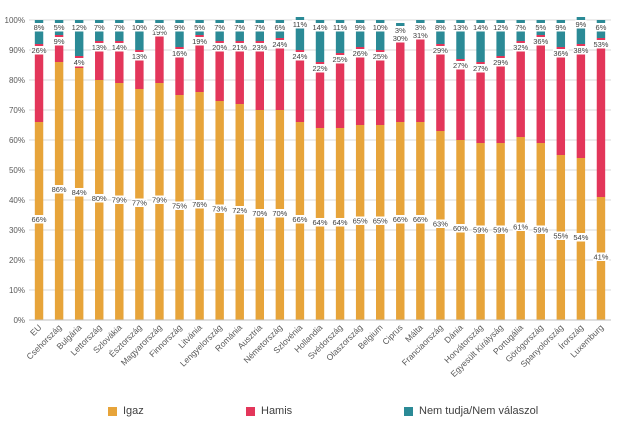  I want to click on data-label: 5%, so click(199, 27).